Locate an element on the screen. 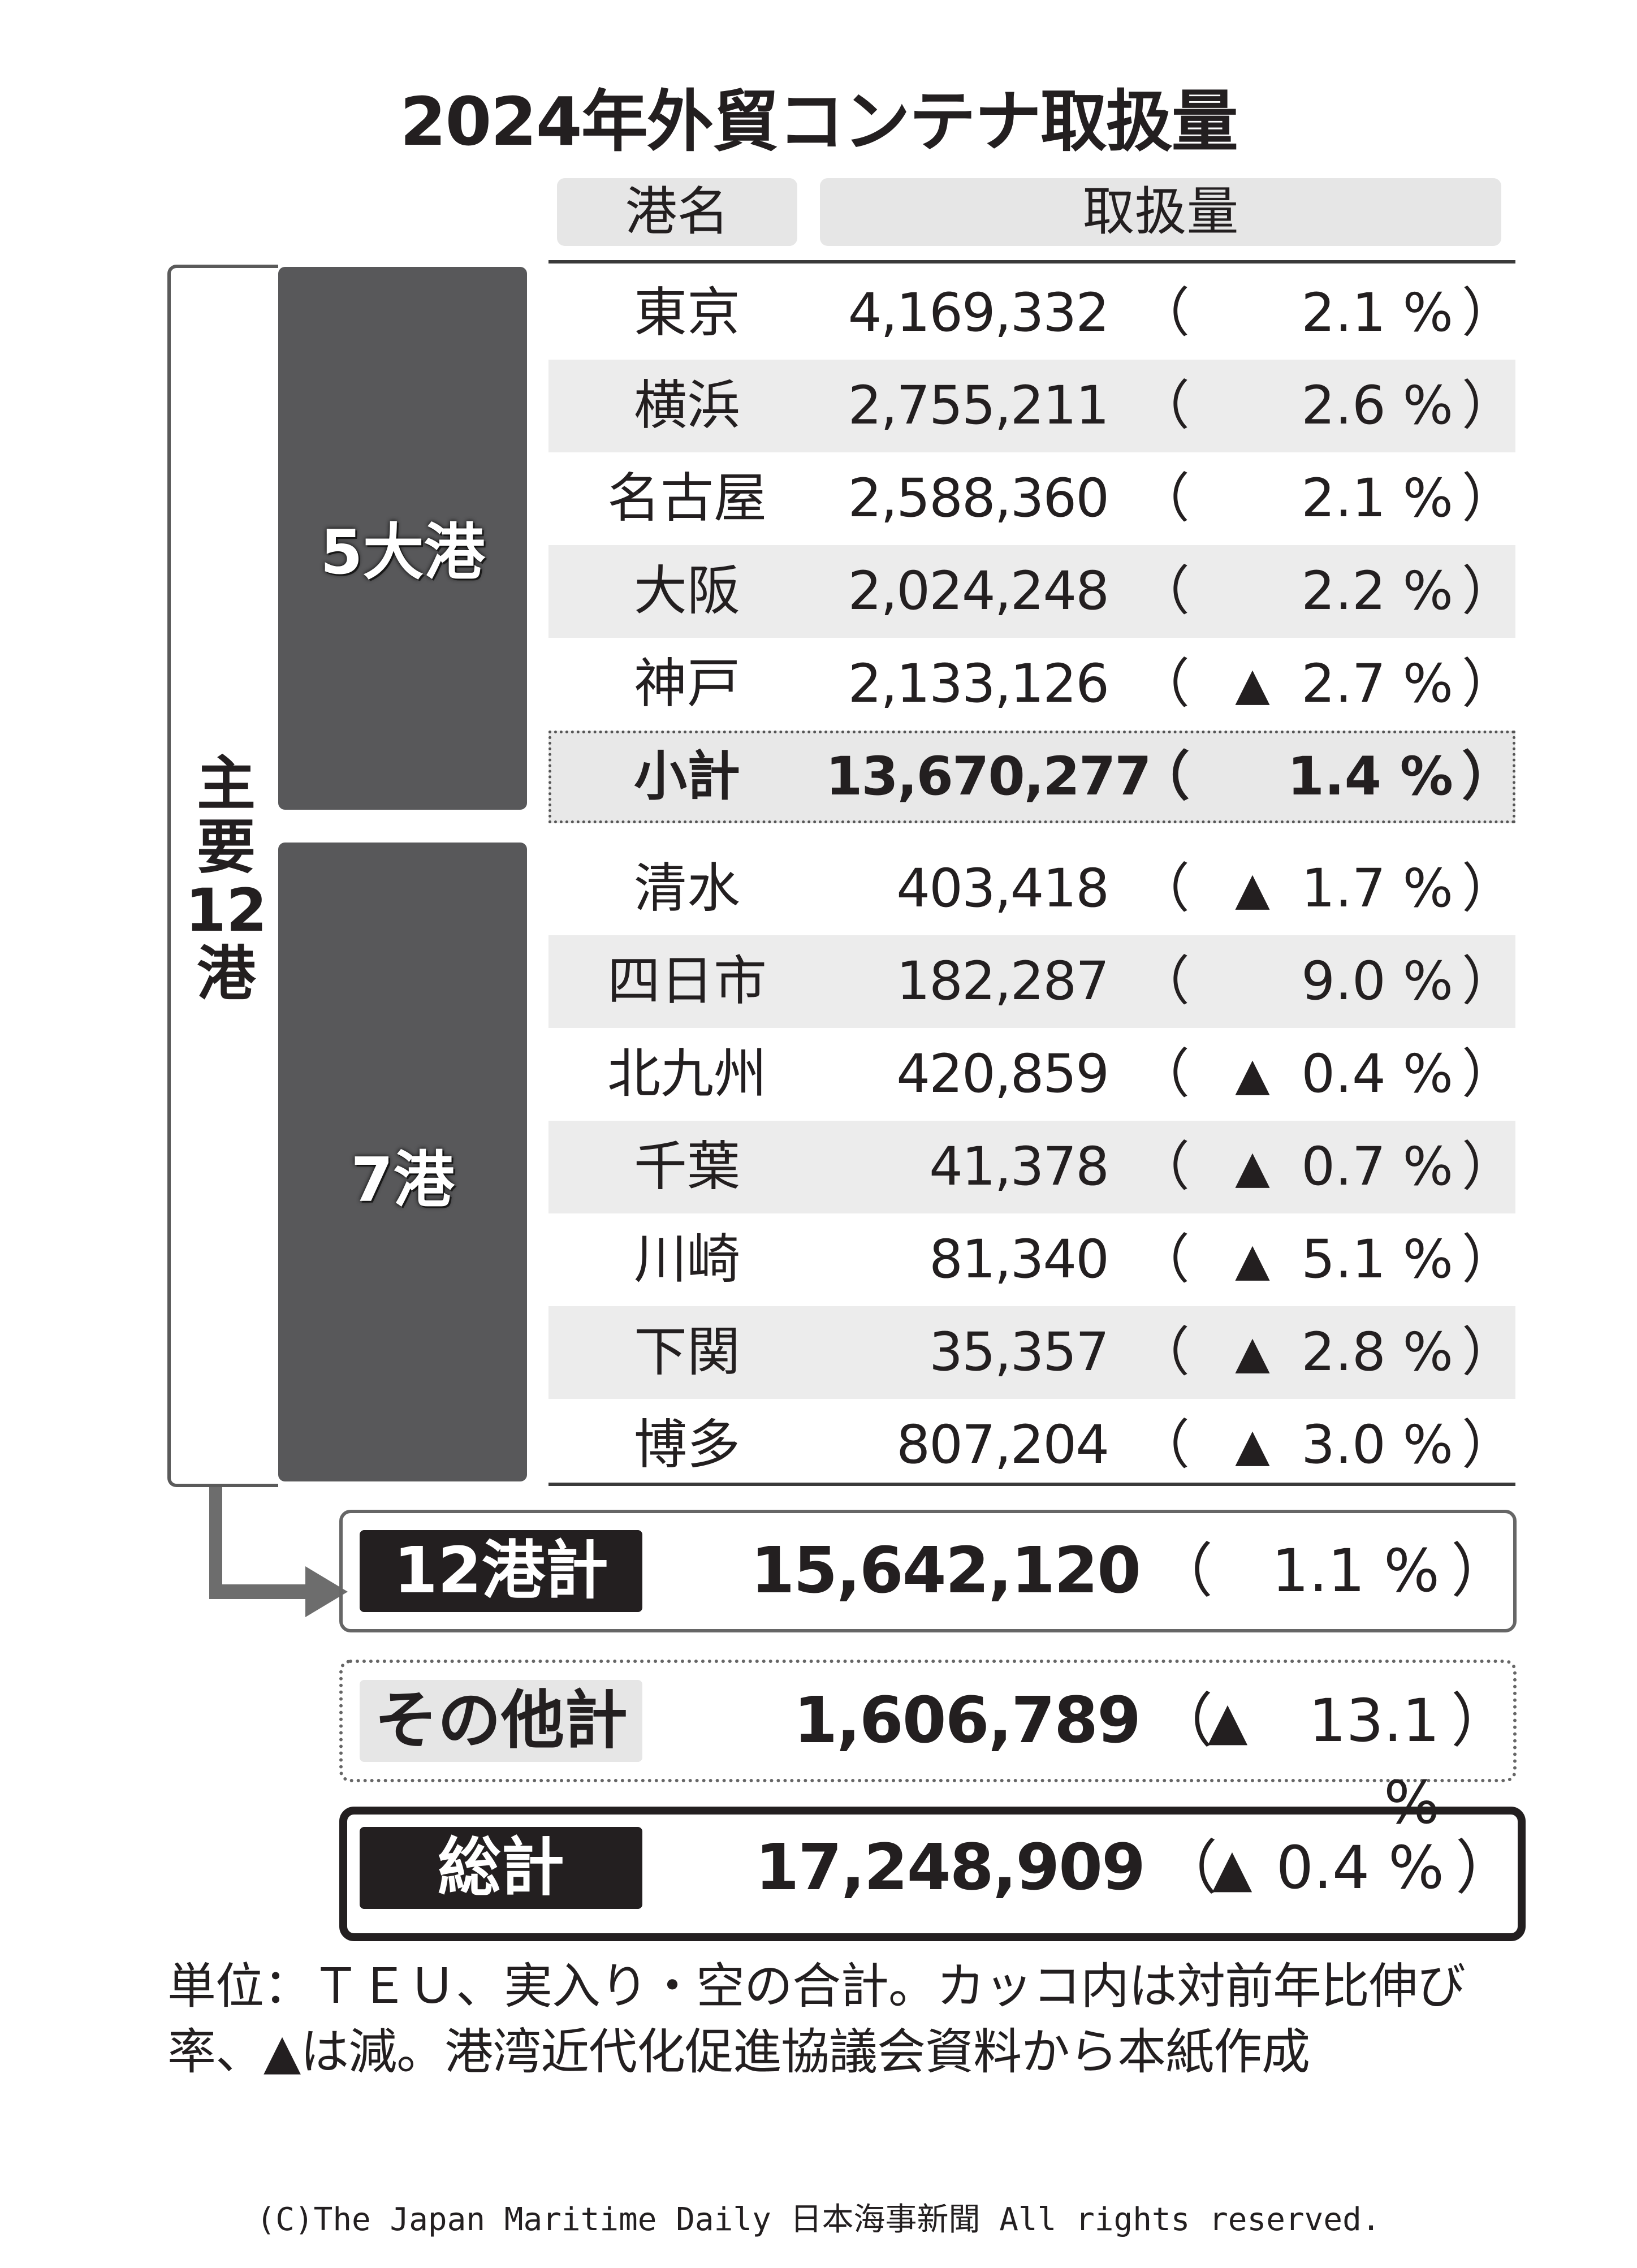  table-row: 四日市 182,287 （ 9.0 %） is located at coordinates (1031, 982).